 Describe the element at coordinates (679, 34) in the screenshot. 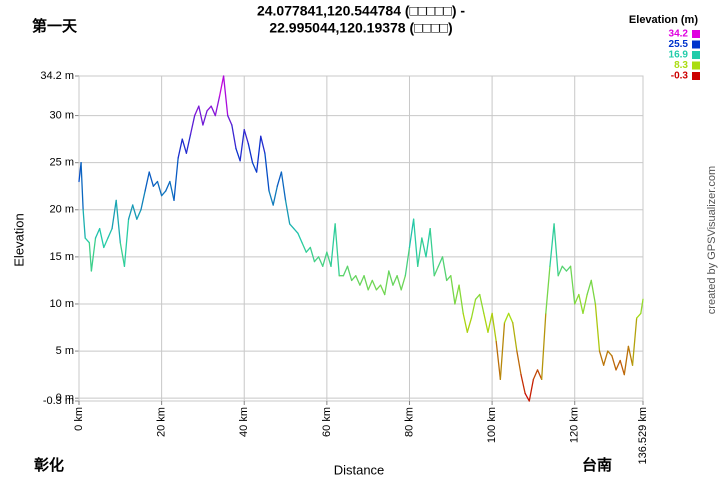

I see `legend-label: 34.2` at that location.